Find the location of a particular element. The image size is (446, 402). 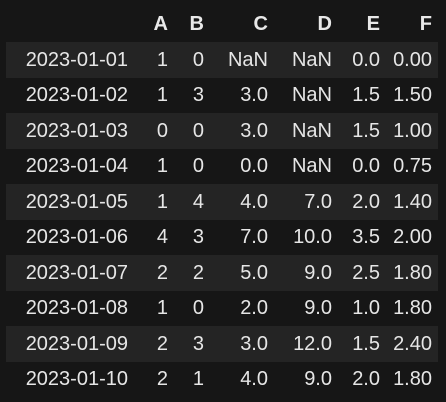

header-row: A B C D E F is located at coordinates (222, 24).